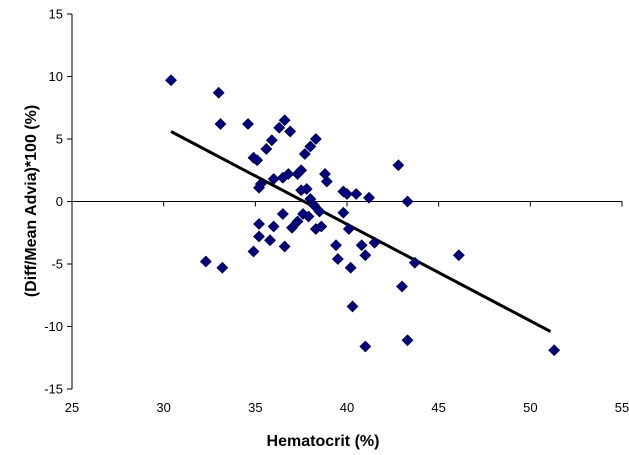 The image size is (629, 455). Describe the element at coordinates (347, 407) in the screenshot. I see `x-tick-label: 40` at that location.